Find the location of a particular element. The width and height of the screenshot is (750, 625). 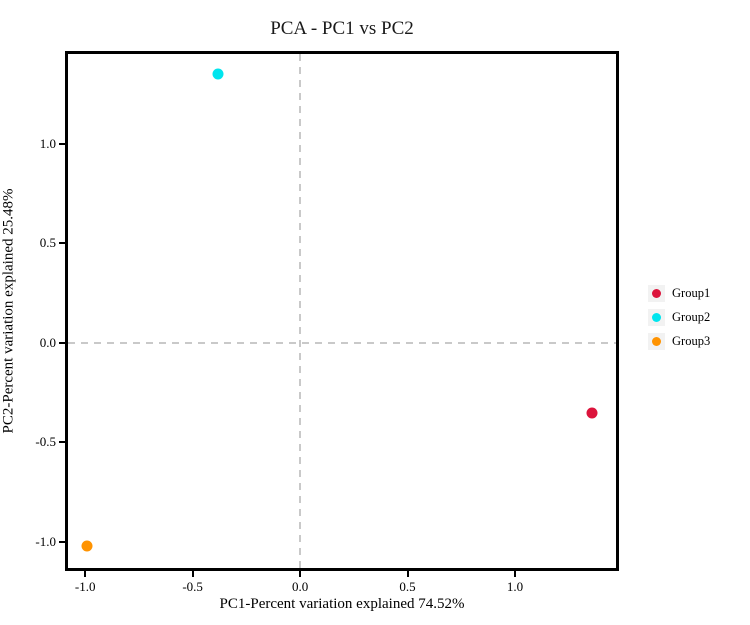

legend-item-group3: Group3 is located at coordinates (679, 341).